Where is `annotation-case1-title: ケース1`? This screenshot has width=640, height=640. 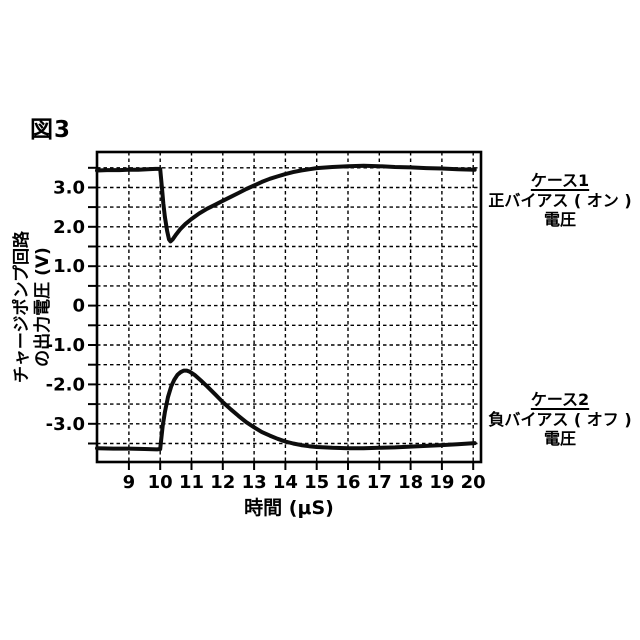 annotation-case1-title: ケース1 is located at coordinates (560, 180).